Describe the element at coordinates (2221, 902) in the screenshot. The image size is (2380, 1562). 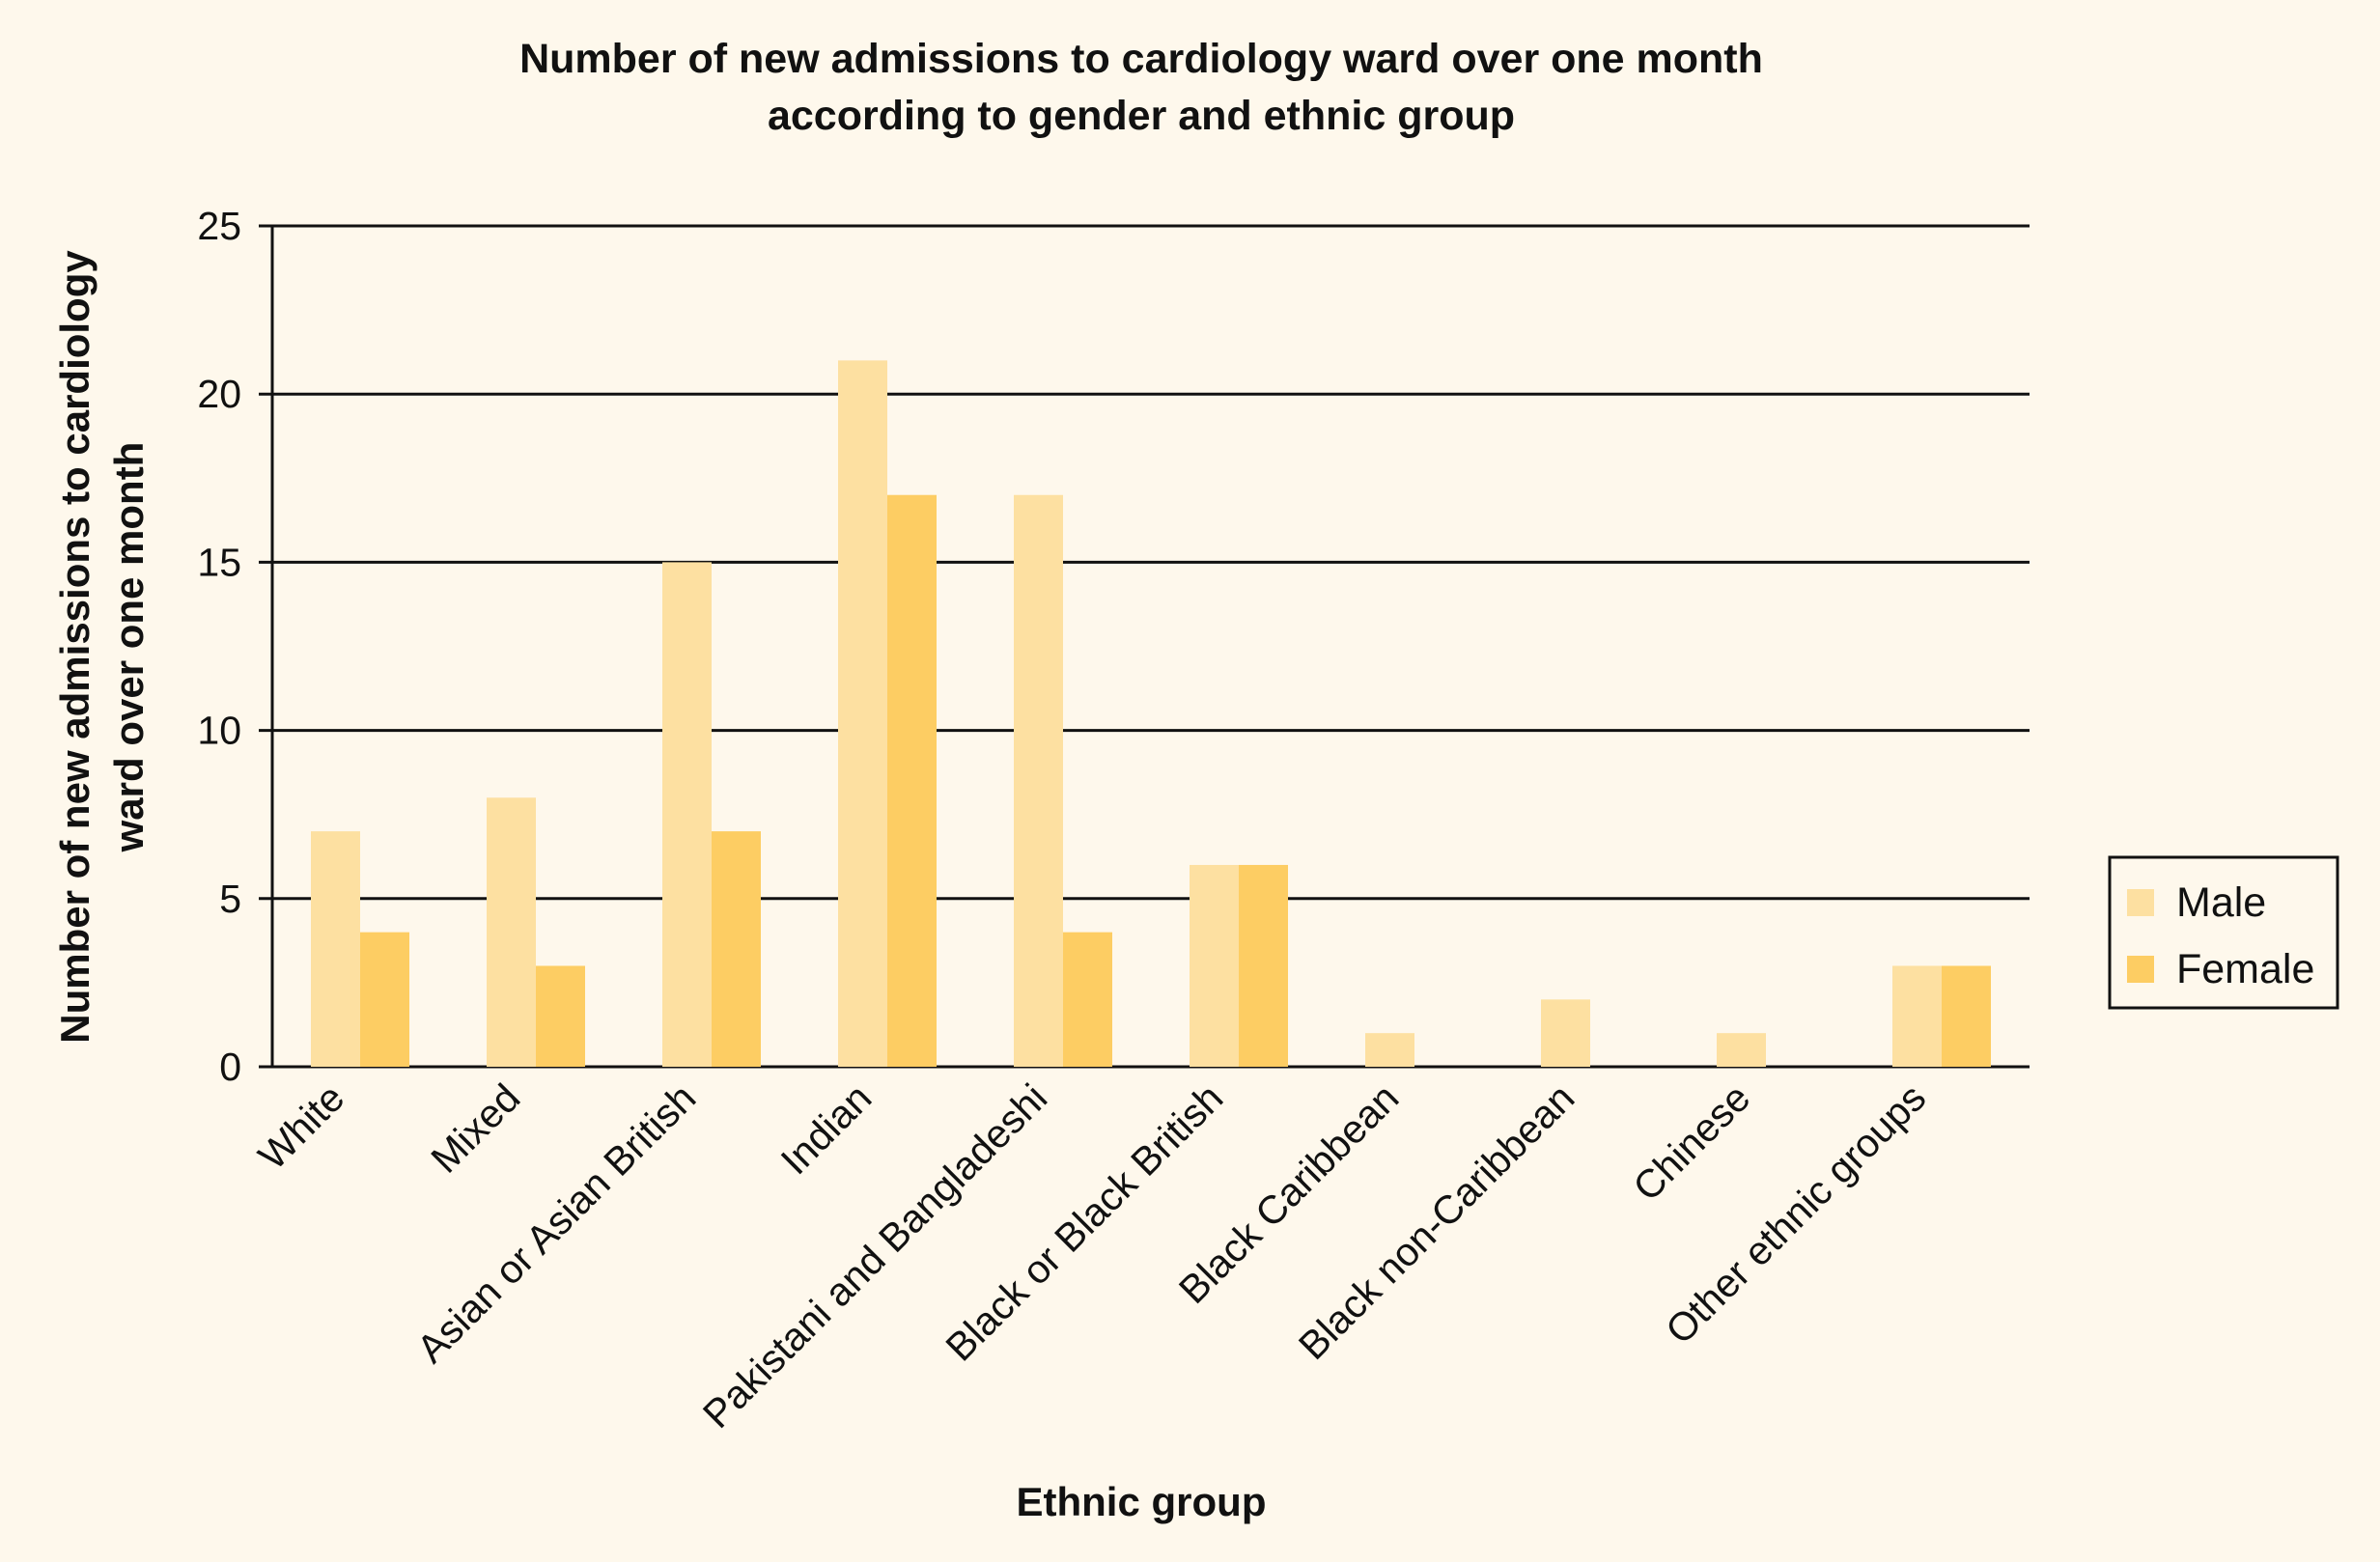
I see `legend-label-male: Male` at that location.